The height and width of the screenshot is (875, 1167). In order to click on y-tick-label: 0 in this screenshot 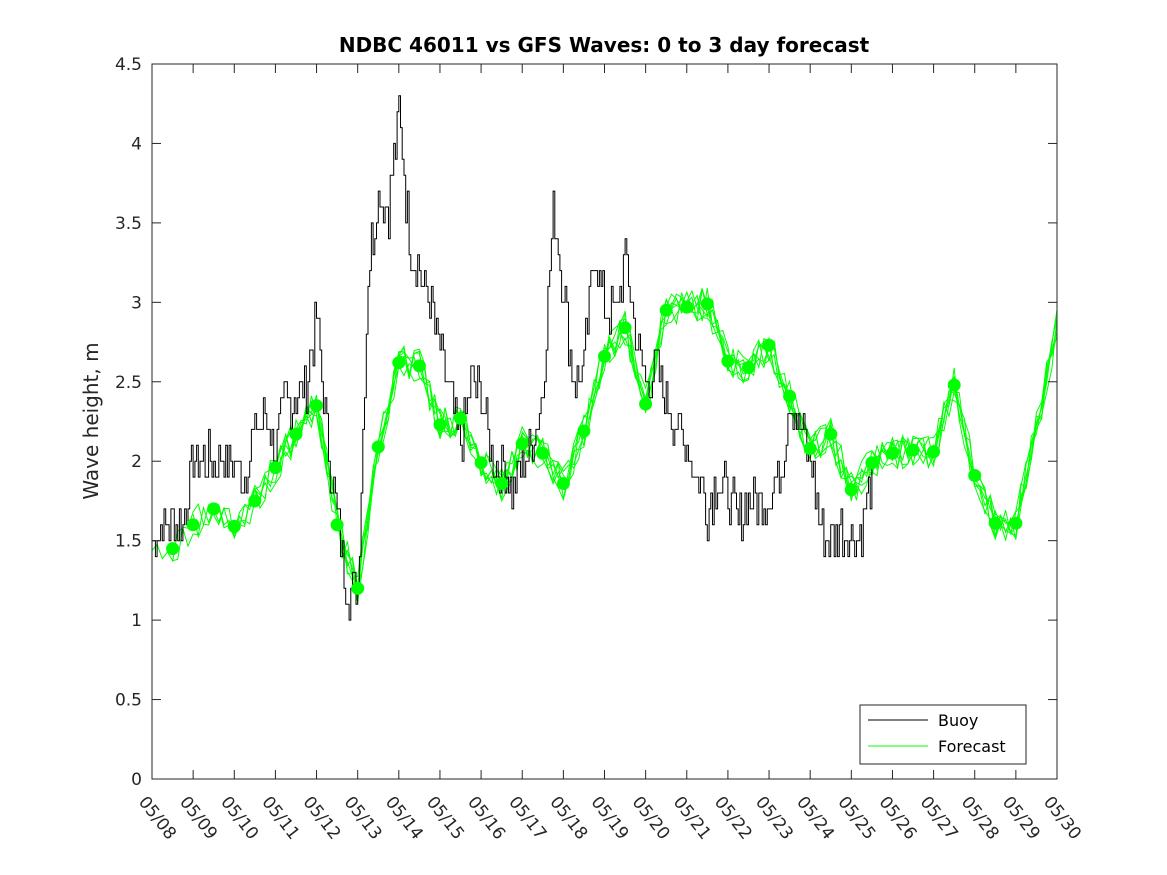, I will do `click(136, 780)`.